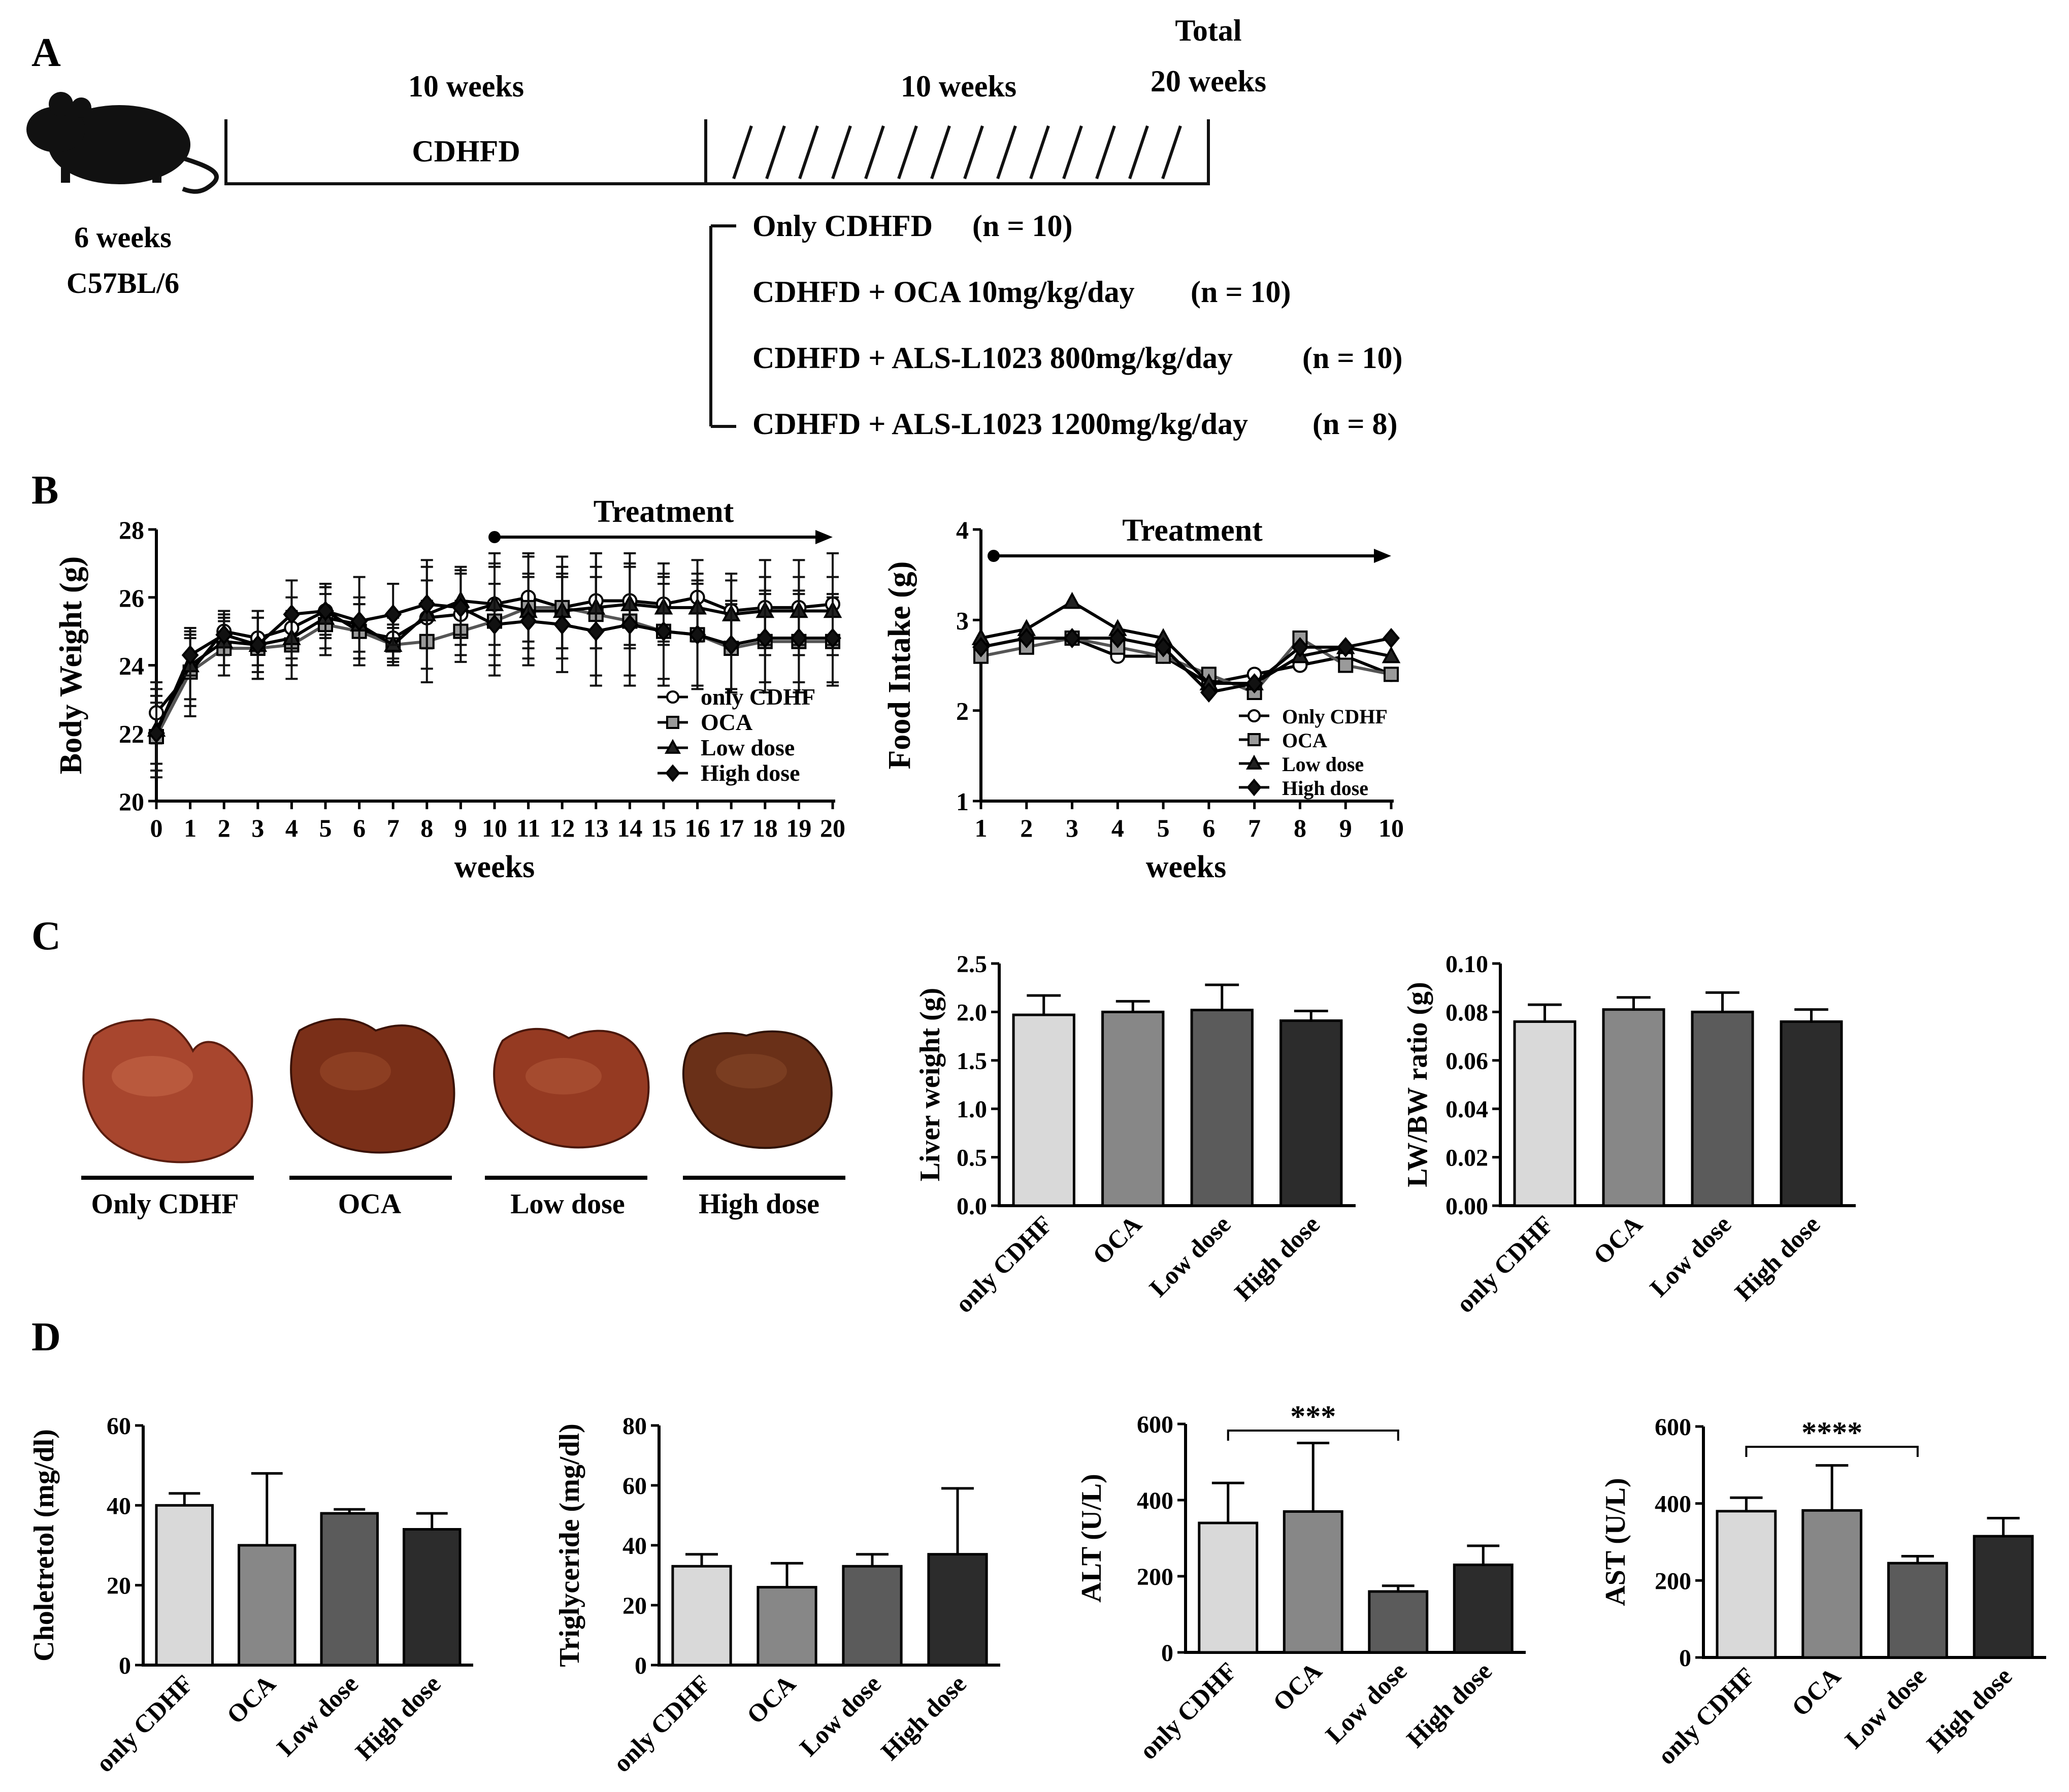  I want to click on significance-label: ***, so click(1313, 1417).